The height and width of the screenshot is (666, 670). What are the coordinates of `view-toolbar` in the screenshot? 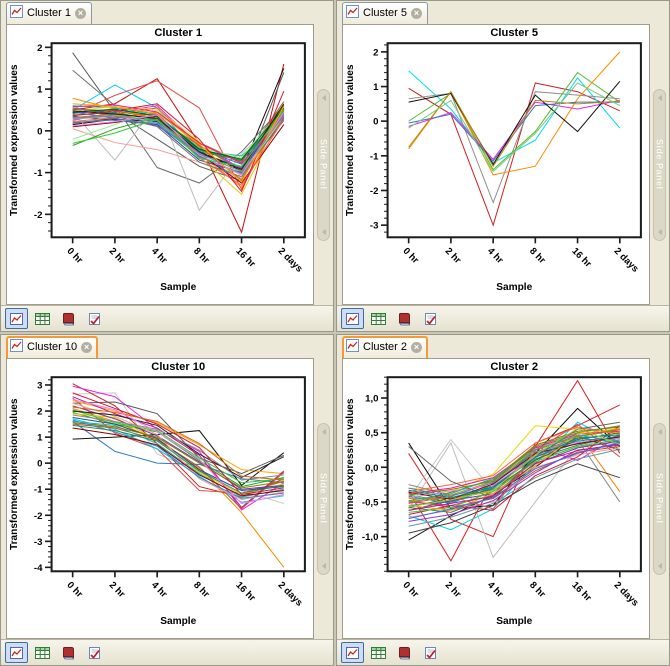 It's located at (503, 652).